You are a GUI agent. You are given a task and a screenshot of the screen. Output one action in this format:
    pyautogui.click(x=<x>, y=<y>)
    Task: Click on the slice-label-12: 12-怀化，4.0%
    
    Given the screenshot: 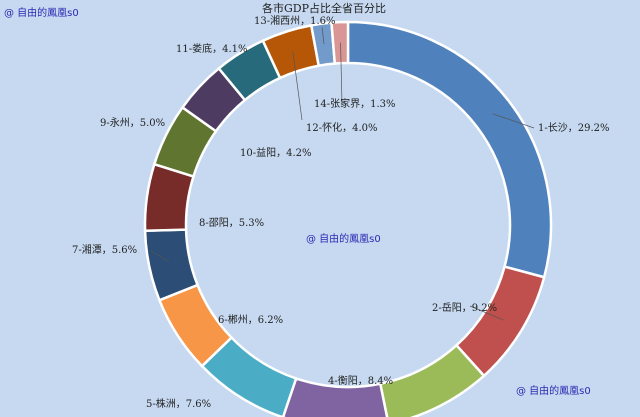 What is the action you would take?
    pyautogui.click(x=342, y=127)
    